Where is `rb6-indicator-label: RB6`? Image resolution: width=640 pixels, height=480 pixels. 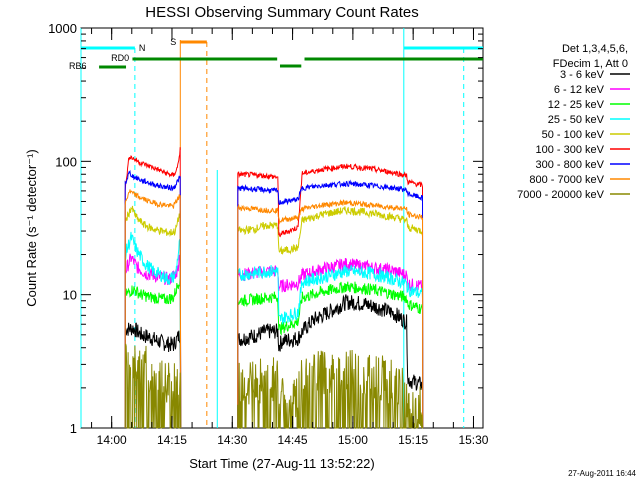
rb6-indicator-label: RB6 is located at coordinates (78, 66).